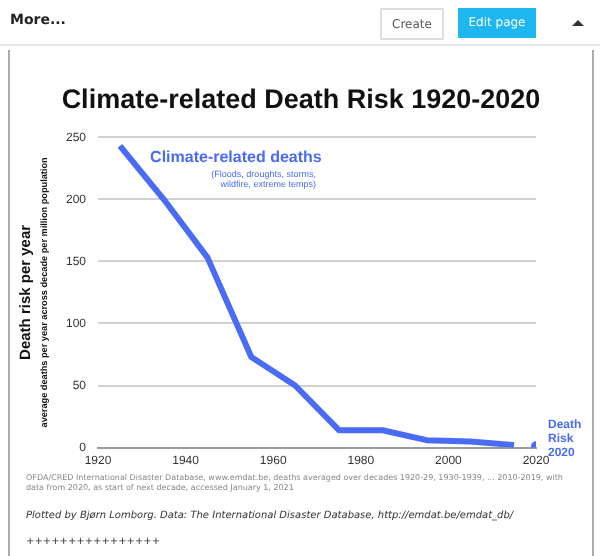 The width and height of the screenshot is (600, 556). What do you see at coordinates (236, 157) in the screenshot?
I see `series-label: Climate-related deaths` at bounding box center [236, 157].